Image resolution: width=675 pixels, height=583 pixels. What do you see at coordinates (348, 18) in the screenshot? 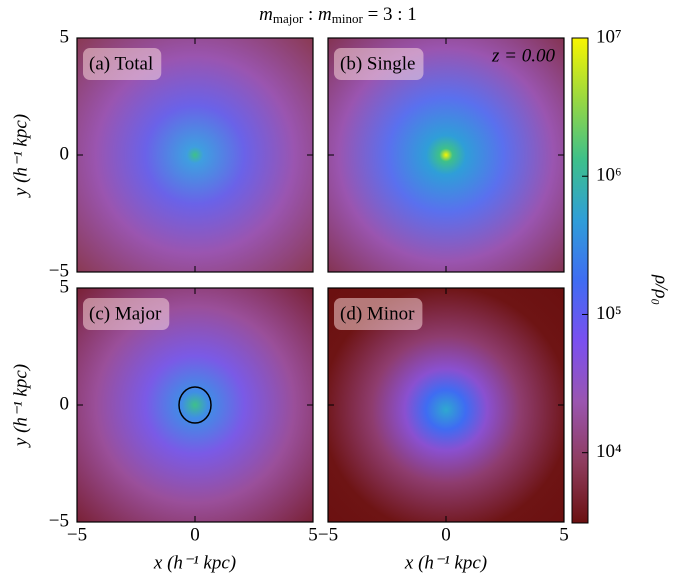
I see `title-part: minor` at bounding box center [348, 18].